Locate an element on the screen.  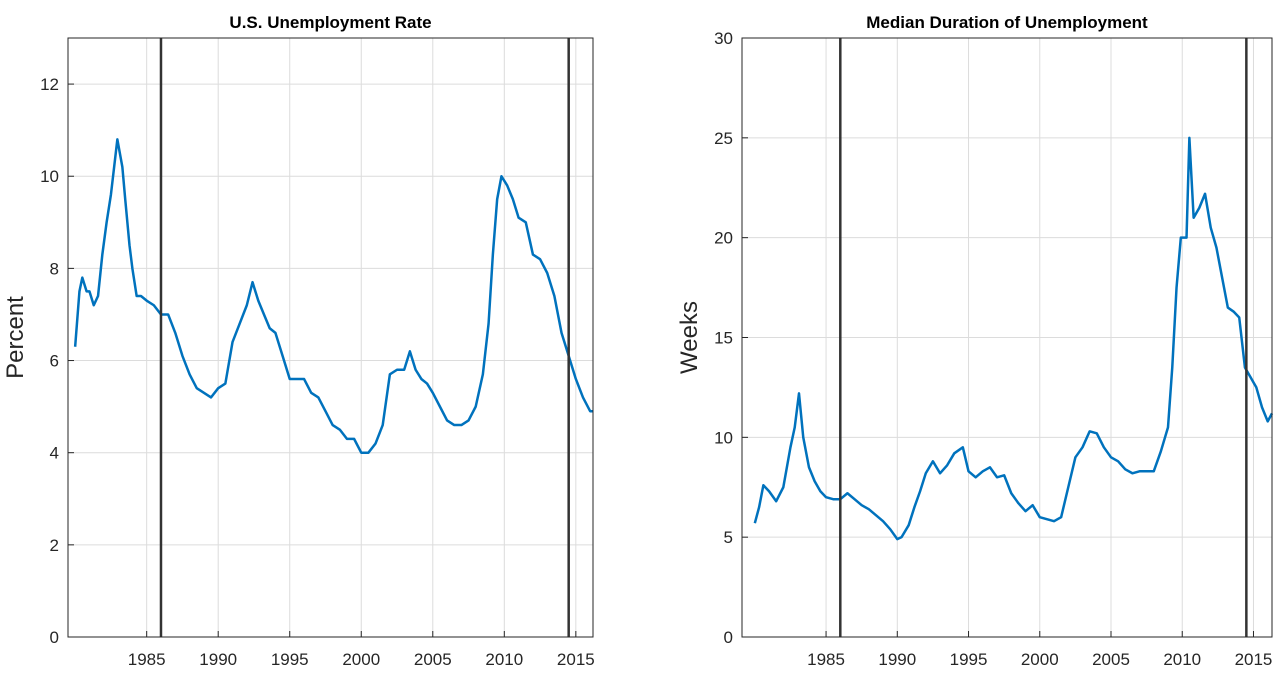
y-tick-label: 12 is located at coordinates (49, 84).